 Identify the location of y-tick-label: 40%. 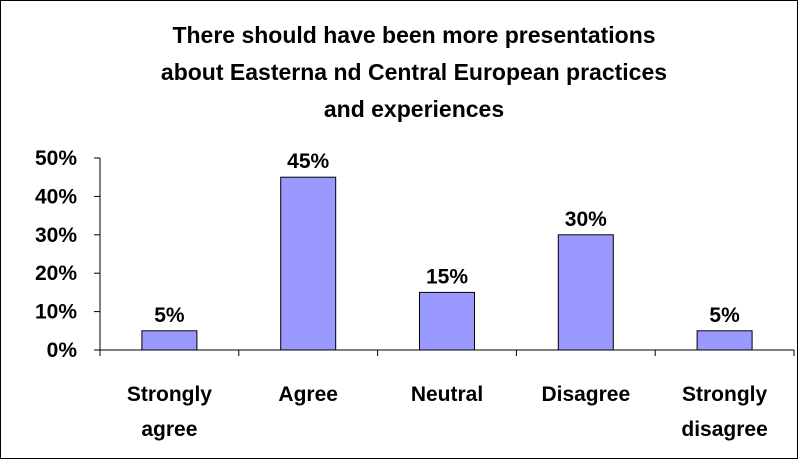
(56, 196).